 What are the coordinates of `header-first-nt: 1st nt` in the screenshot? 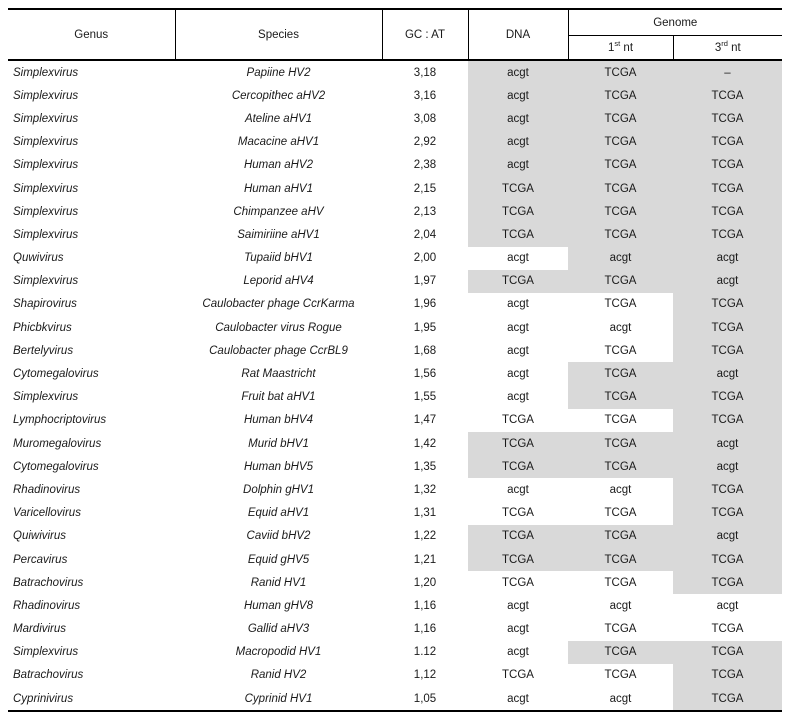 It's located at (621, 48).